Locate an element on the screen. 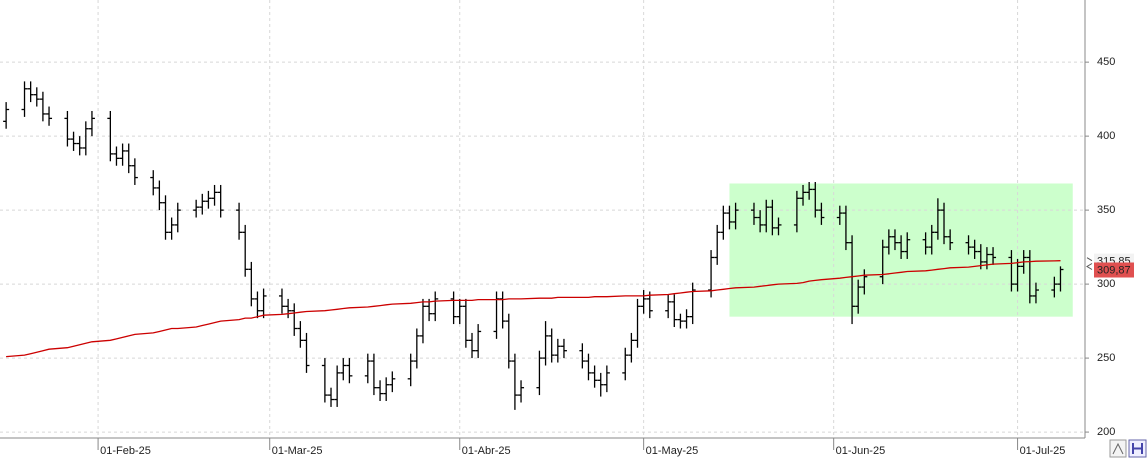 The height and width of the screenshot is (459, 1148). zoom-icon is located at coordinates (1118, 448).